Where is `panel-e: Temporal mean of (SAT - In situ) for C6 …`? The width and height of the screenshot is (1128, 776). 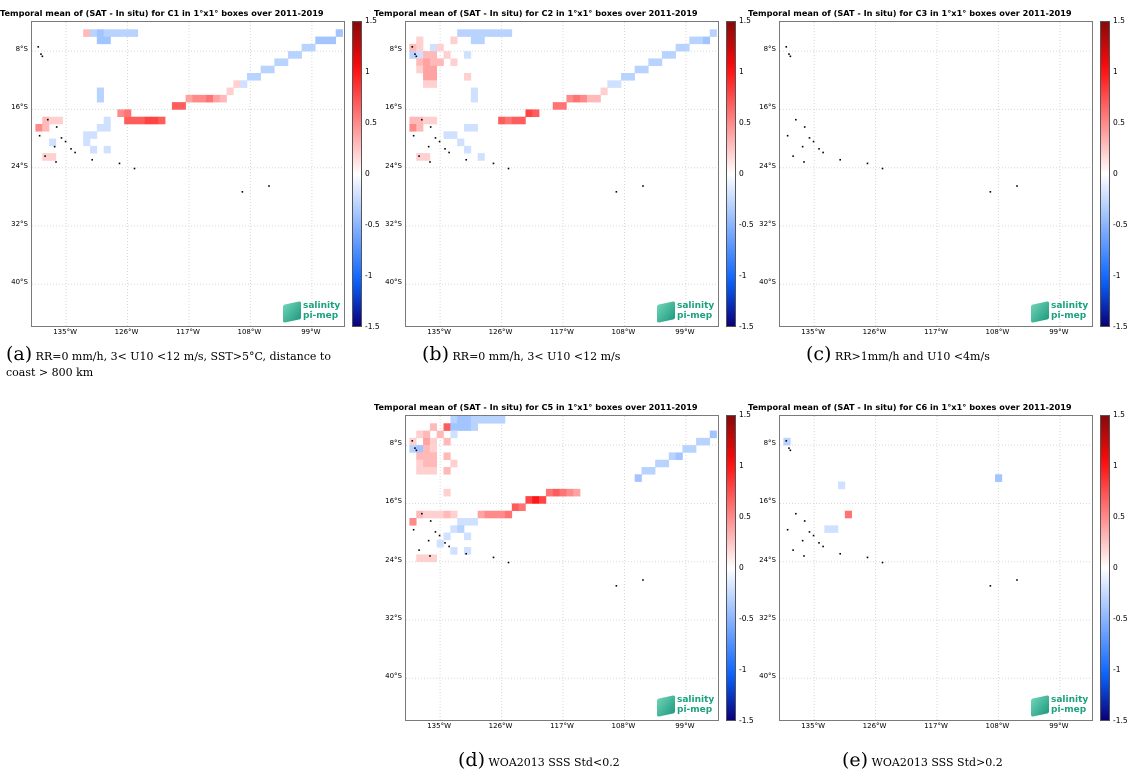 panel-e: Temporal mean of (SAT - In situ) for C6 … is located at coordinates (938, 567).